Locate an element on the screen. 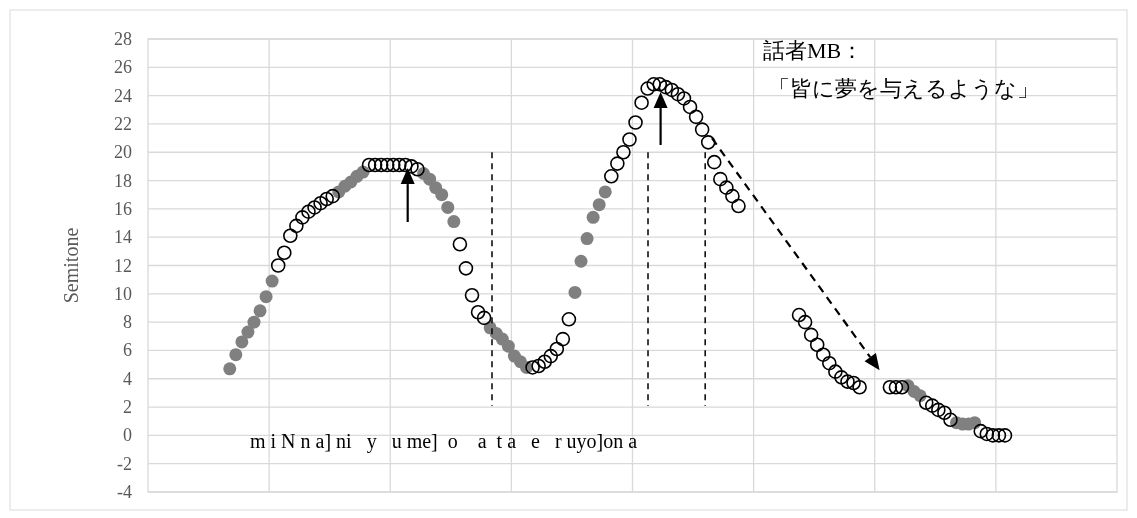  y-tick-label: -2 is located at coordinates (124, 463).